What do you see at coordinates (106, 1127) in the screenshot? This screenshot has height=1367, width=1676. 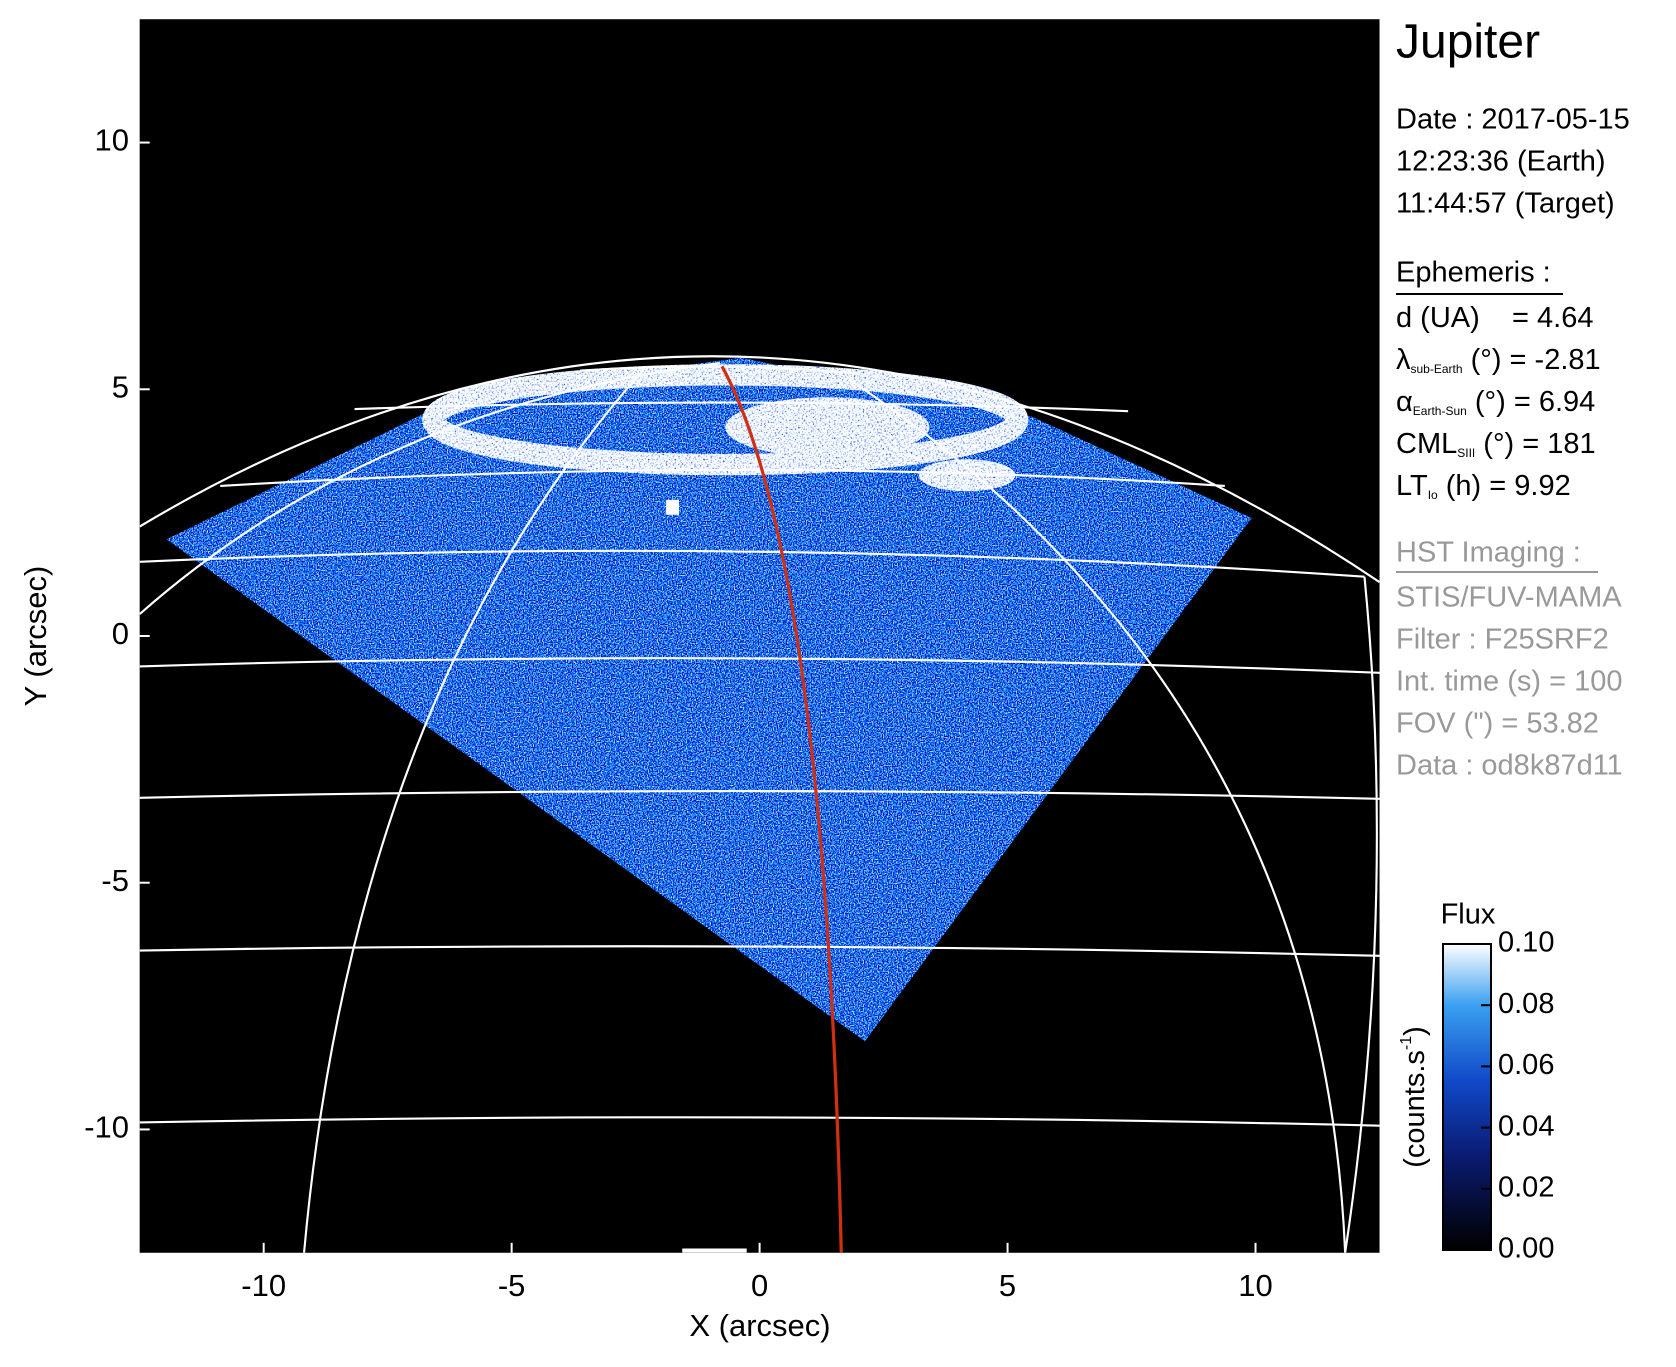 I see `y-tick-label: -10` at bounding box center [106, 1127].